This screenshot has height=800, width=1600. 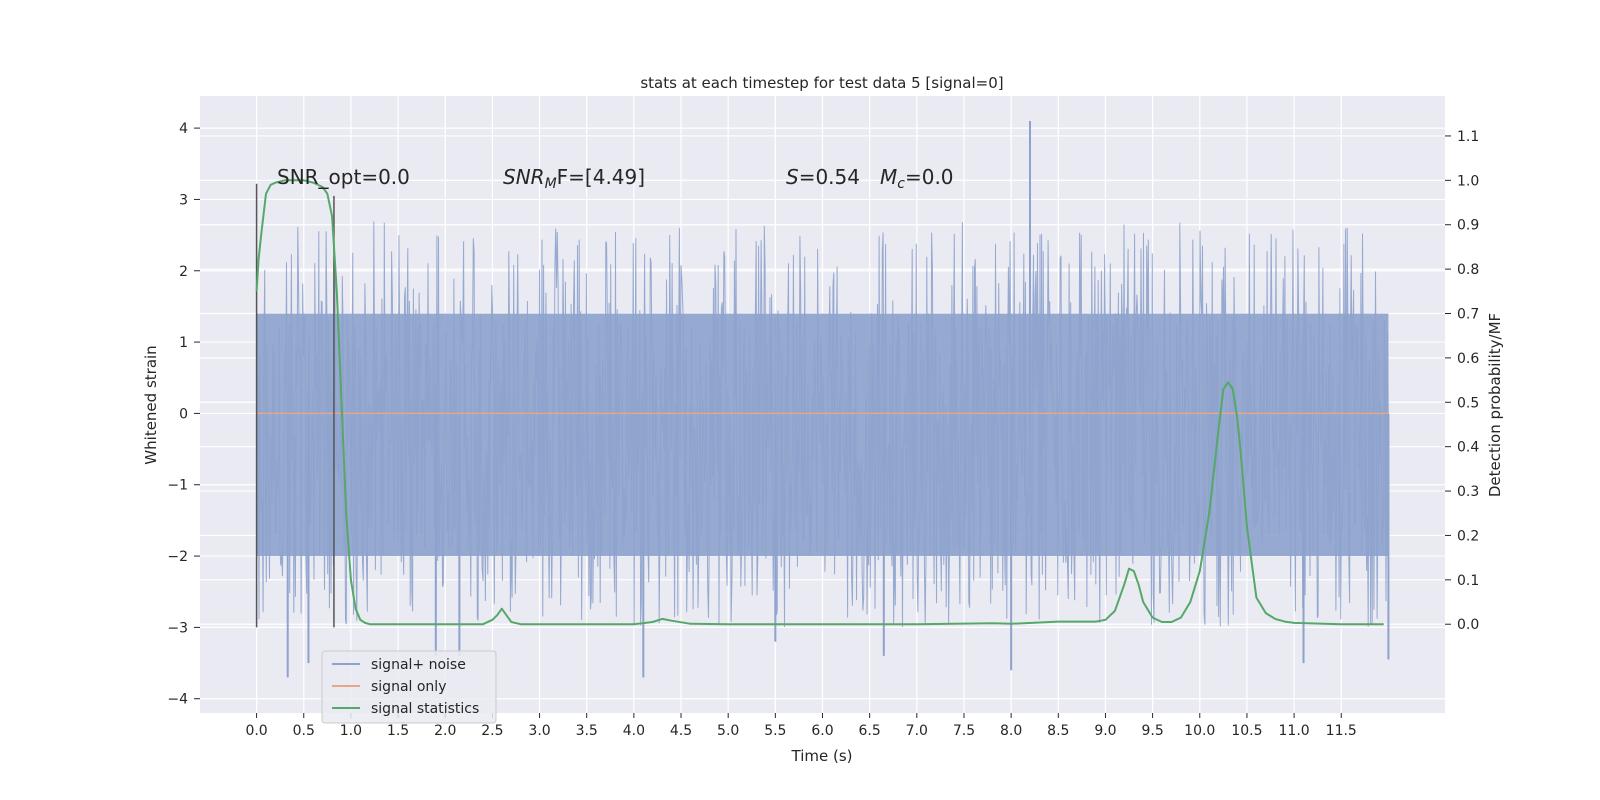 What do you see at coordinates (728, 731) in the screenshot?
I see `x-tick-label: 5.0` at bounding box center [728, 731].